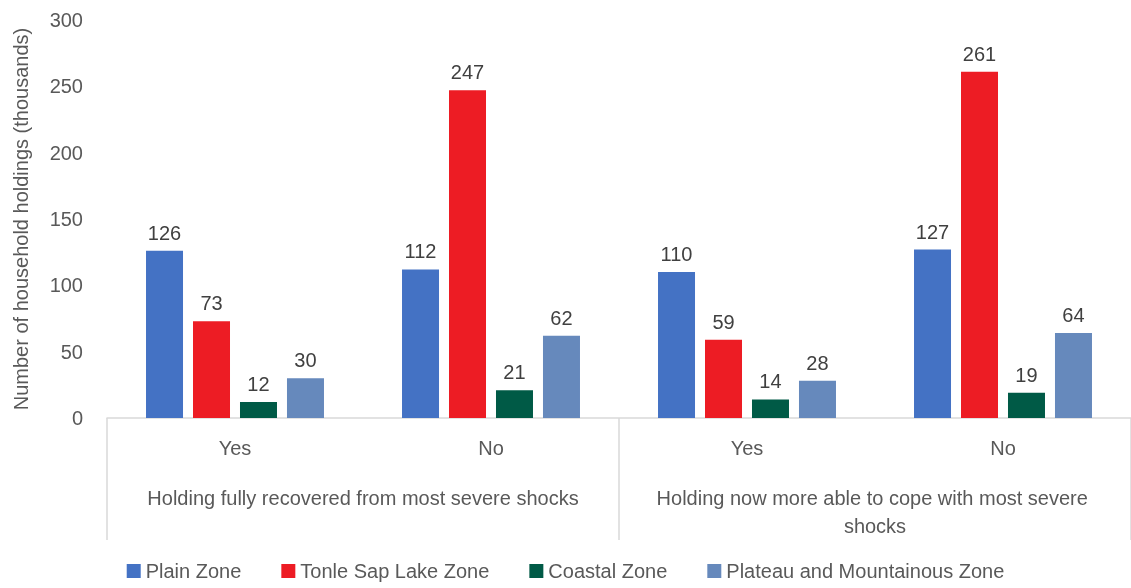  What do you see at coordinates (66, 86) in the screenshot?
I see `y-tick-label: 250` at bounding box center [66, 86].